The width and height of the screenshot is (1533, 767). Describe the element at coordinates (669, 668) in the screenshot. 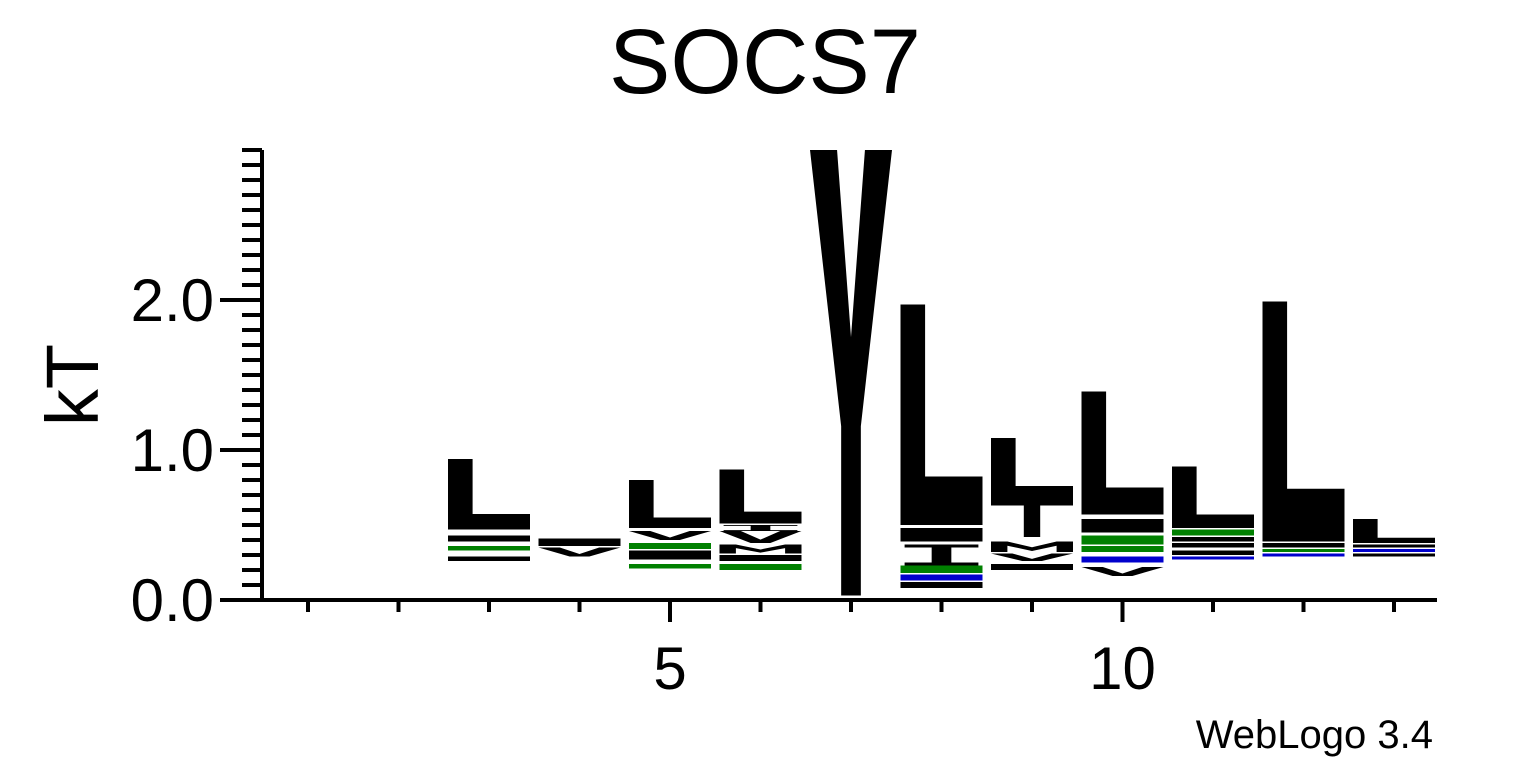

I see `x-tick-label: 5` at that location.